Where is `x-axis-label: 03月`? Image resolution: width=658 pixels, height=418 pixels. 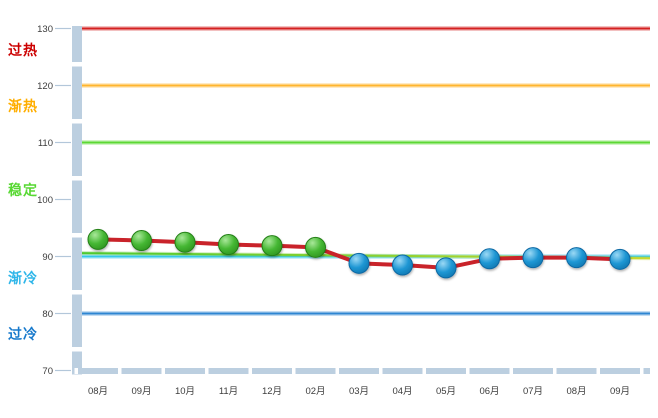
x-axis-label: 03月 is located at coordinates (359, 391).